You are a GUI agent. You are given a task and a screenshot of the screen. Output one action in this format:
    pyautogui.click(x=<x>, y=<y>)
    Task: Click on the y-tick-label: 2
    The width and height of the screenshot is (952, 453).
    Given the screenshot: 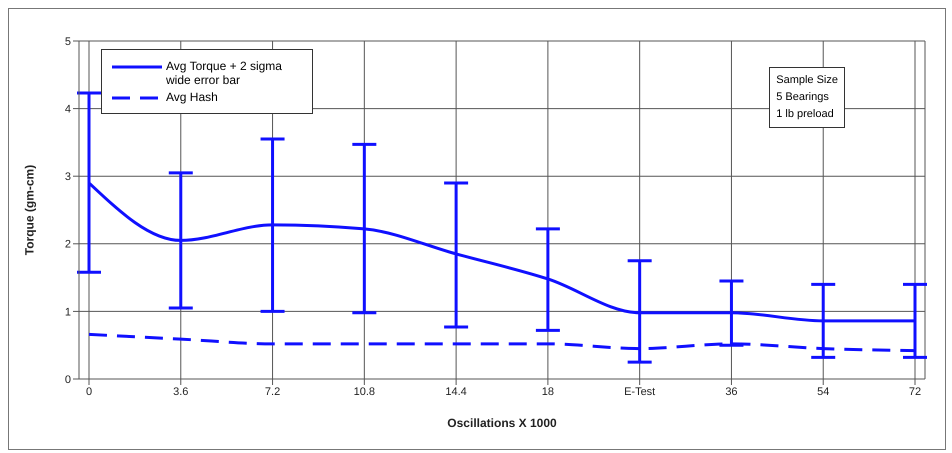 What is the action you would take?
    pyautogui.click(x=67, y=244)
    